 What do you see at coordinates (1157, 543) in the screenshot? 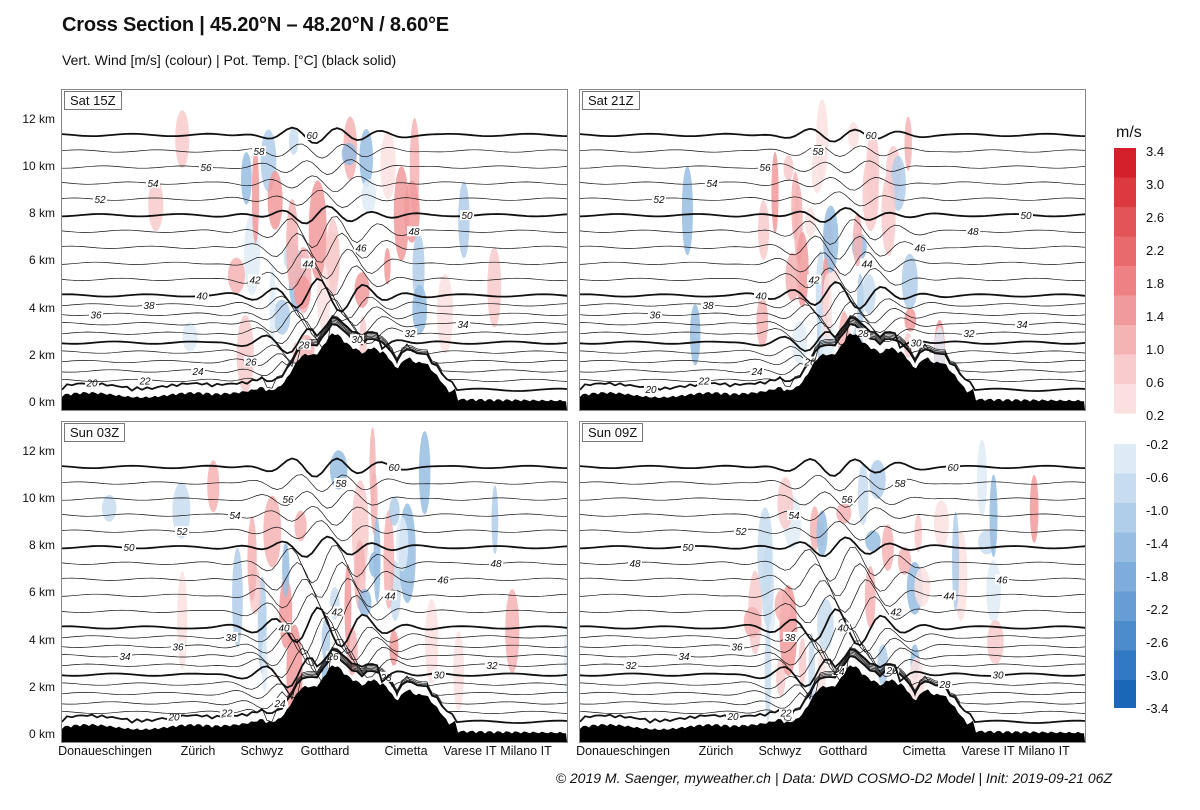
I see `colorbar-tick-label: -1.4` at bounding box center [1157, 543].